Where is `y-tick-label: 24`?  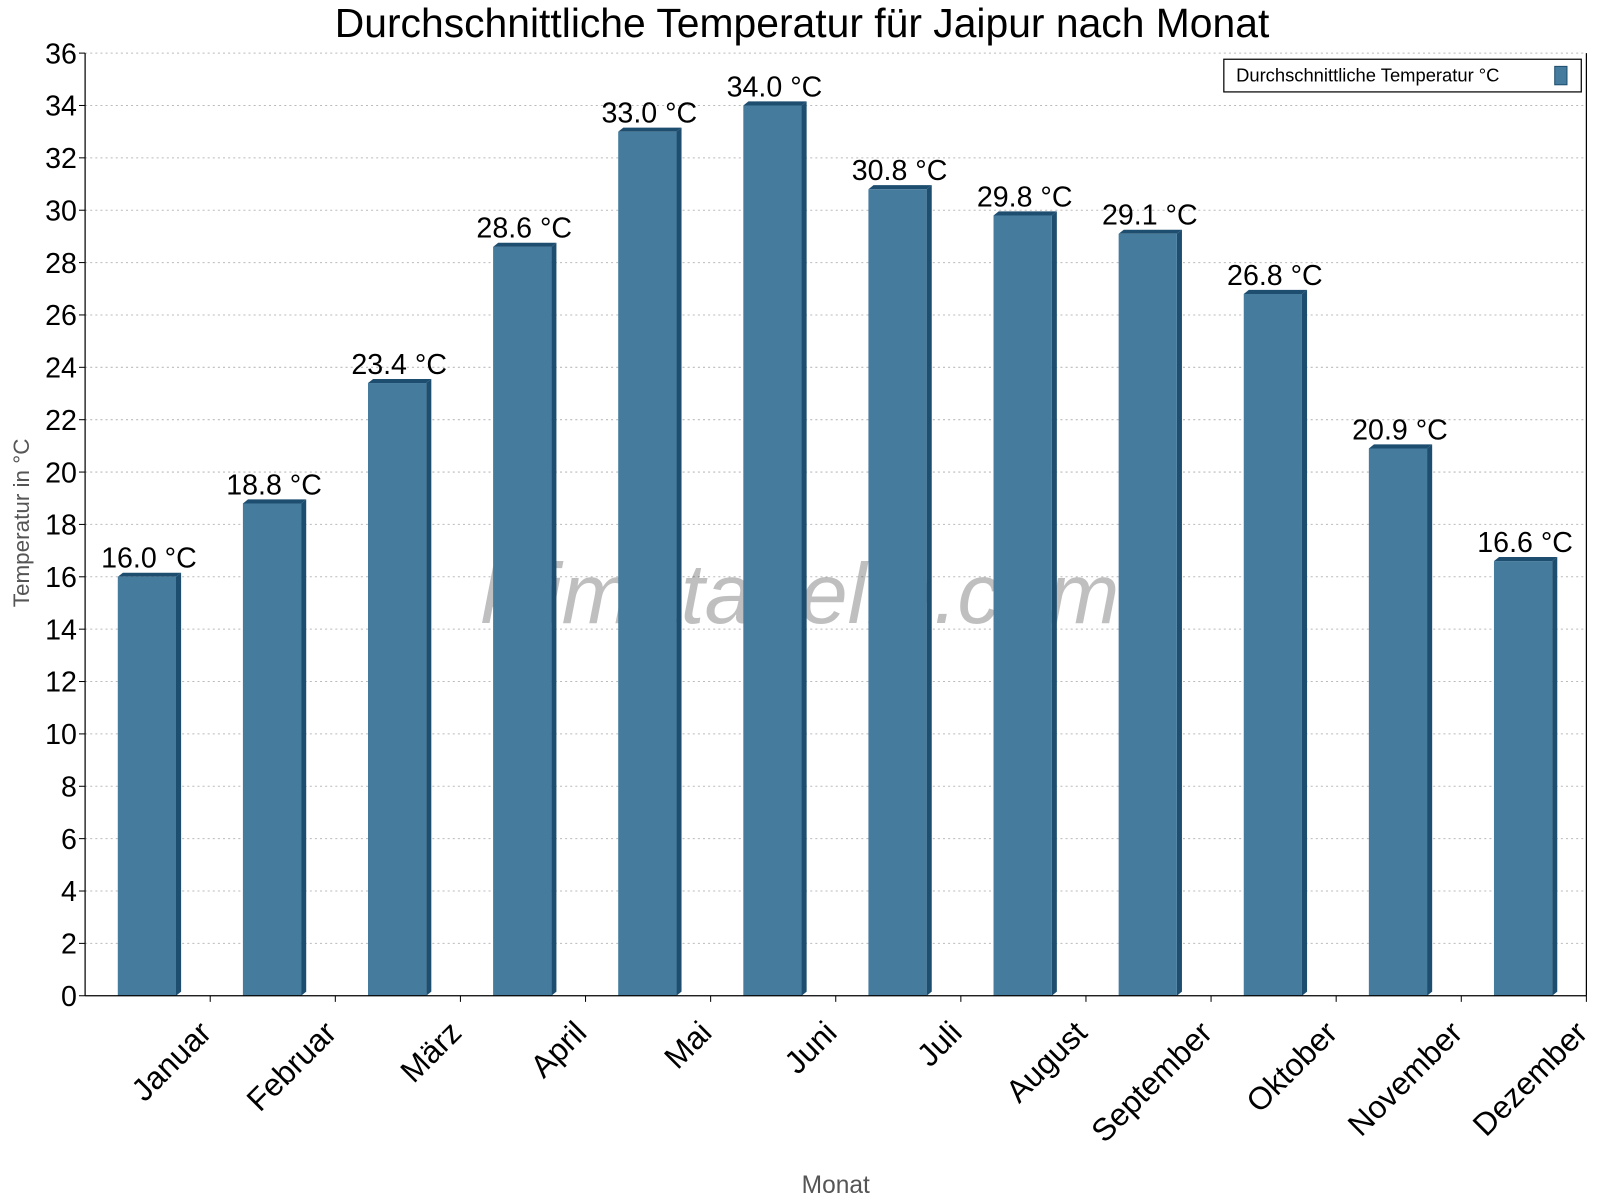
y-tick-label: 24 is located at coordinates (61, 369).